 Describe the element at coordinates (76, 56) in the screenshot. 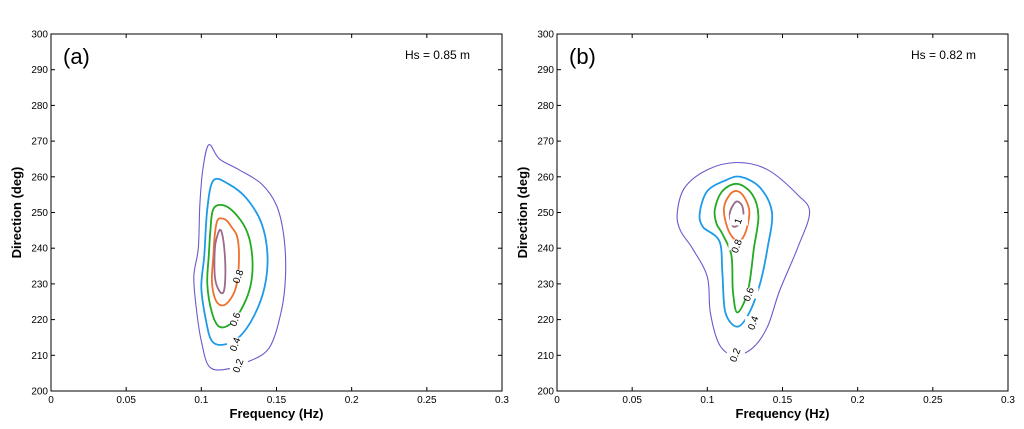

I see `panel-label: (a)` at that location.